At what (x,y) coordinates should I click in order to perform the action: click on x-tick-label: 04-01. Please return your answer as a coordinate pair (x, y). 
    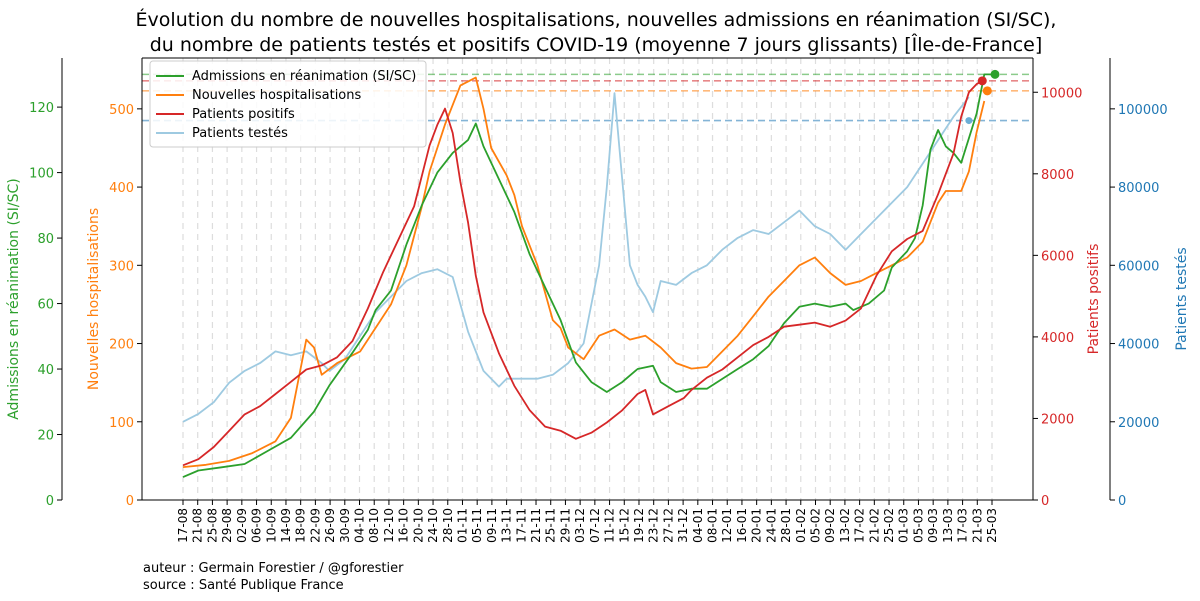
    Looking at the image, I should click on (698, 525).